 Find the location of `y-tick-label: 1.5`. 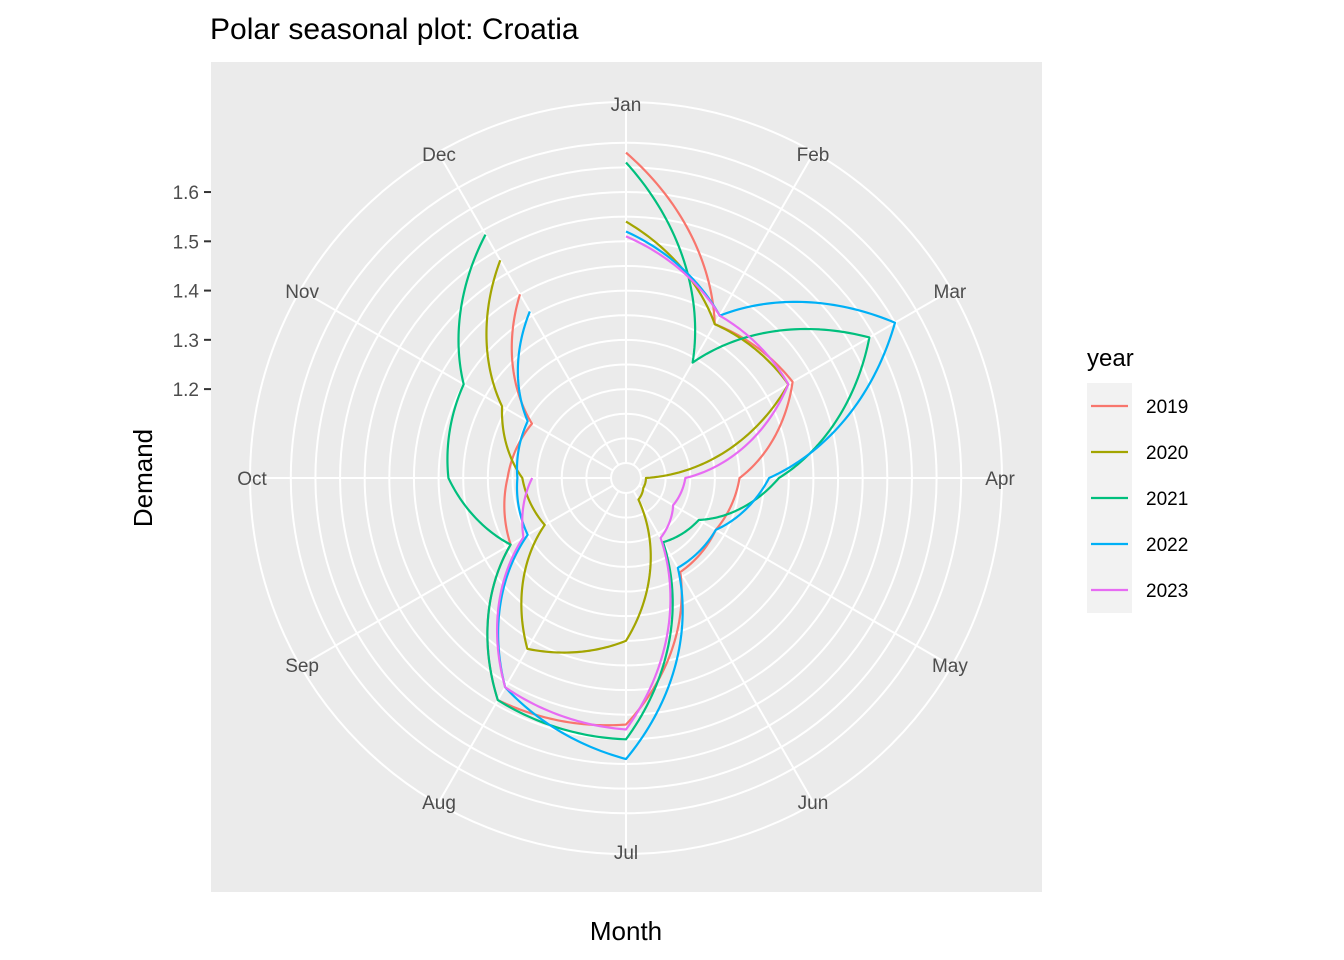

y-tick-label: 1.5 is located at coordinates (186, 242).